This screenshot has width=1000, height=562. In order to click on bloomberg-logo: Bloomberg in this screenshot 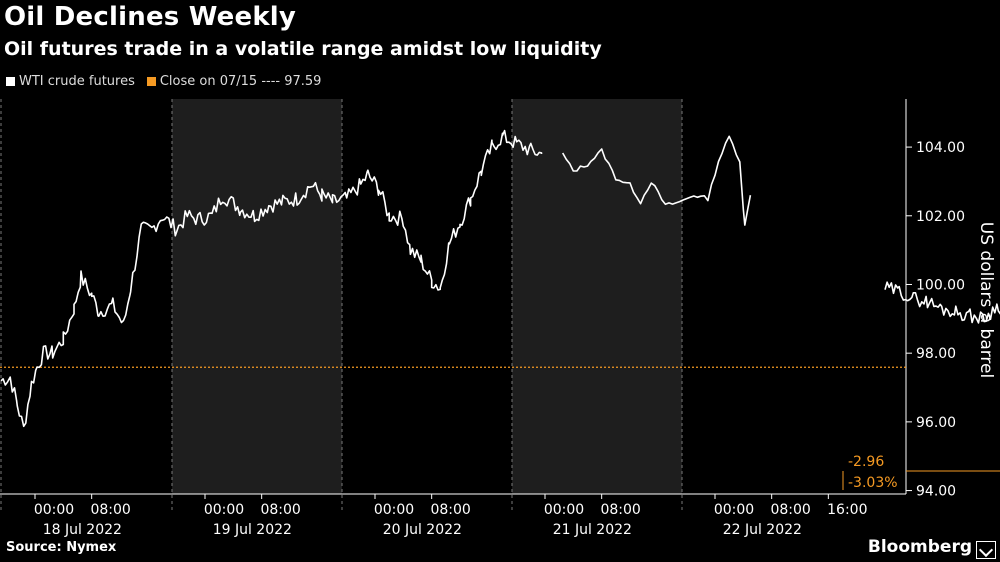, I will do `click(919, 547)`.